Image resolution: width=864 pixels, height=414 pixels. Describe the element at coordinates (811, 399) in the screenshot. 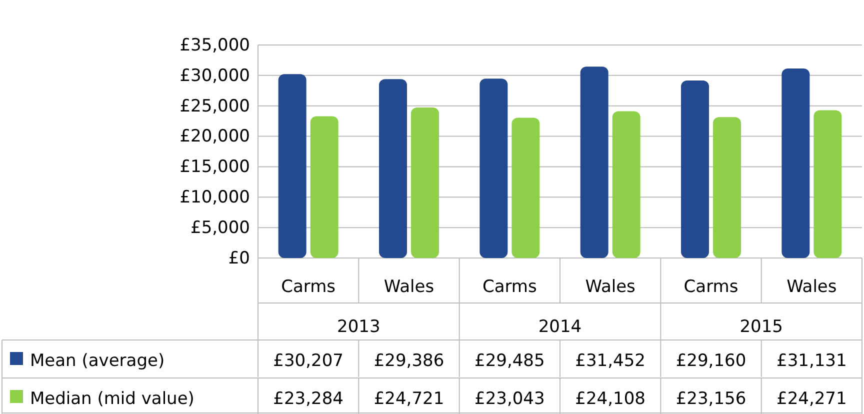

I see `data-label: £24,271` at that location.